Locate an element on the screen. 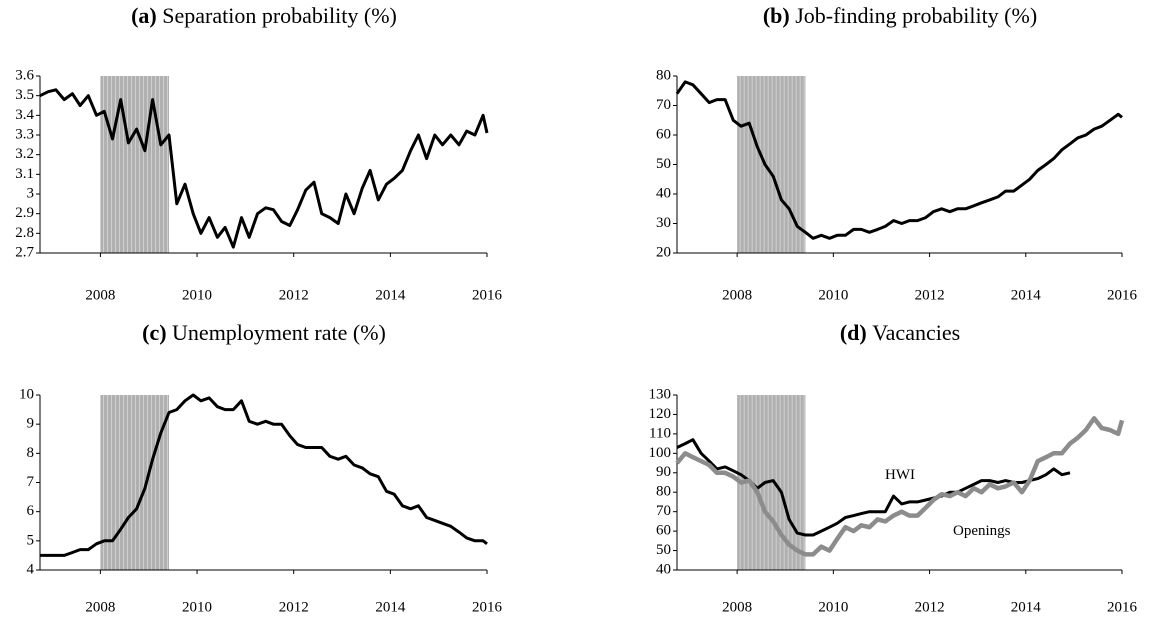  y-tick-label: 3.2 is located at coordinates (24, 154).